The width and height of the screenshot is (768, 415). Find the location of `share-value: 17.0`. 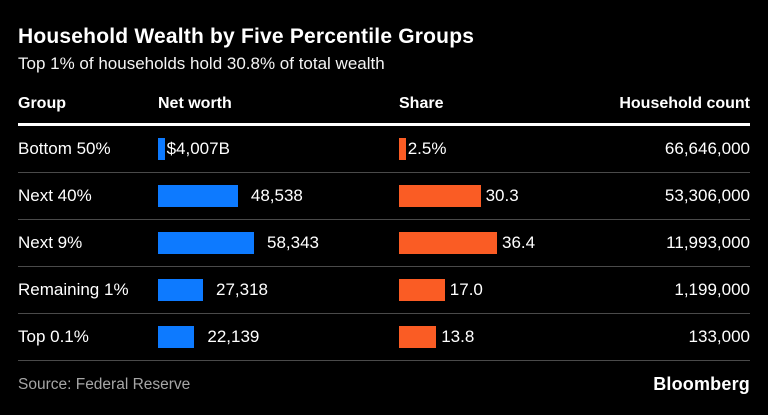

share-value: 17.0 is located at coordinates (466, 290).